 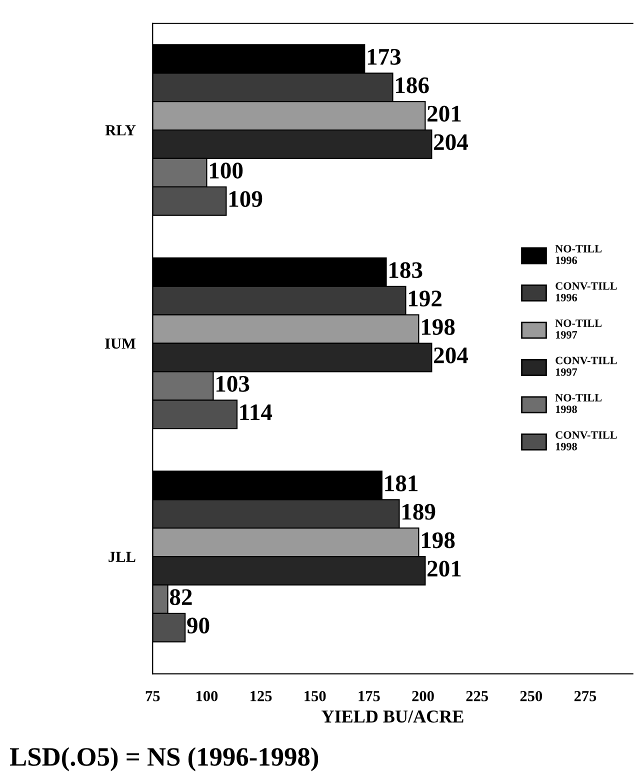 I want to click on data-label: 183, so click(x=406, y=270).